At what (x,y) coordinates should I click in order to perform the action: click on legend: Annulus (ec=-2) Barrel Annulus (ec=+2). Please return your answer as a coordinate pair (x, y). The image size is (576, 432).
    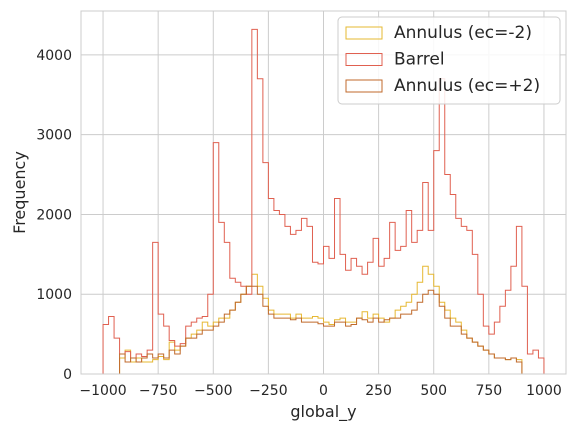
    Looking at the image, I should click on (449, 60).